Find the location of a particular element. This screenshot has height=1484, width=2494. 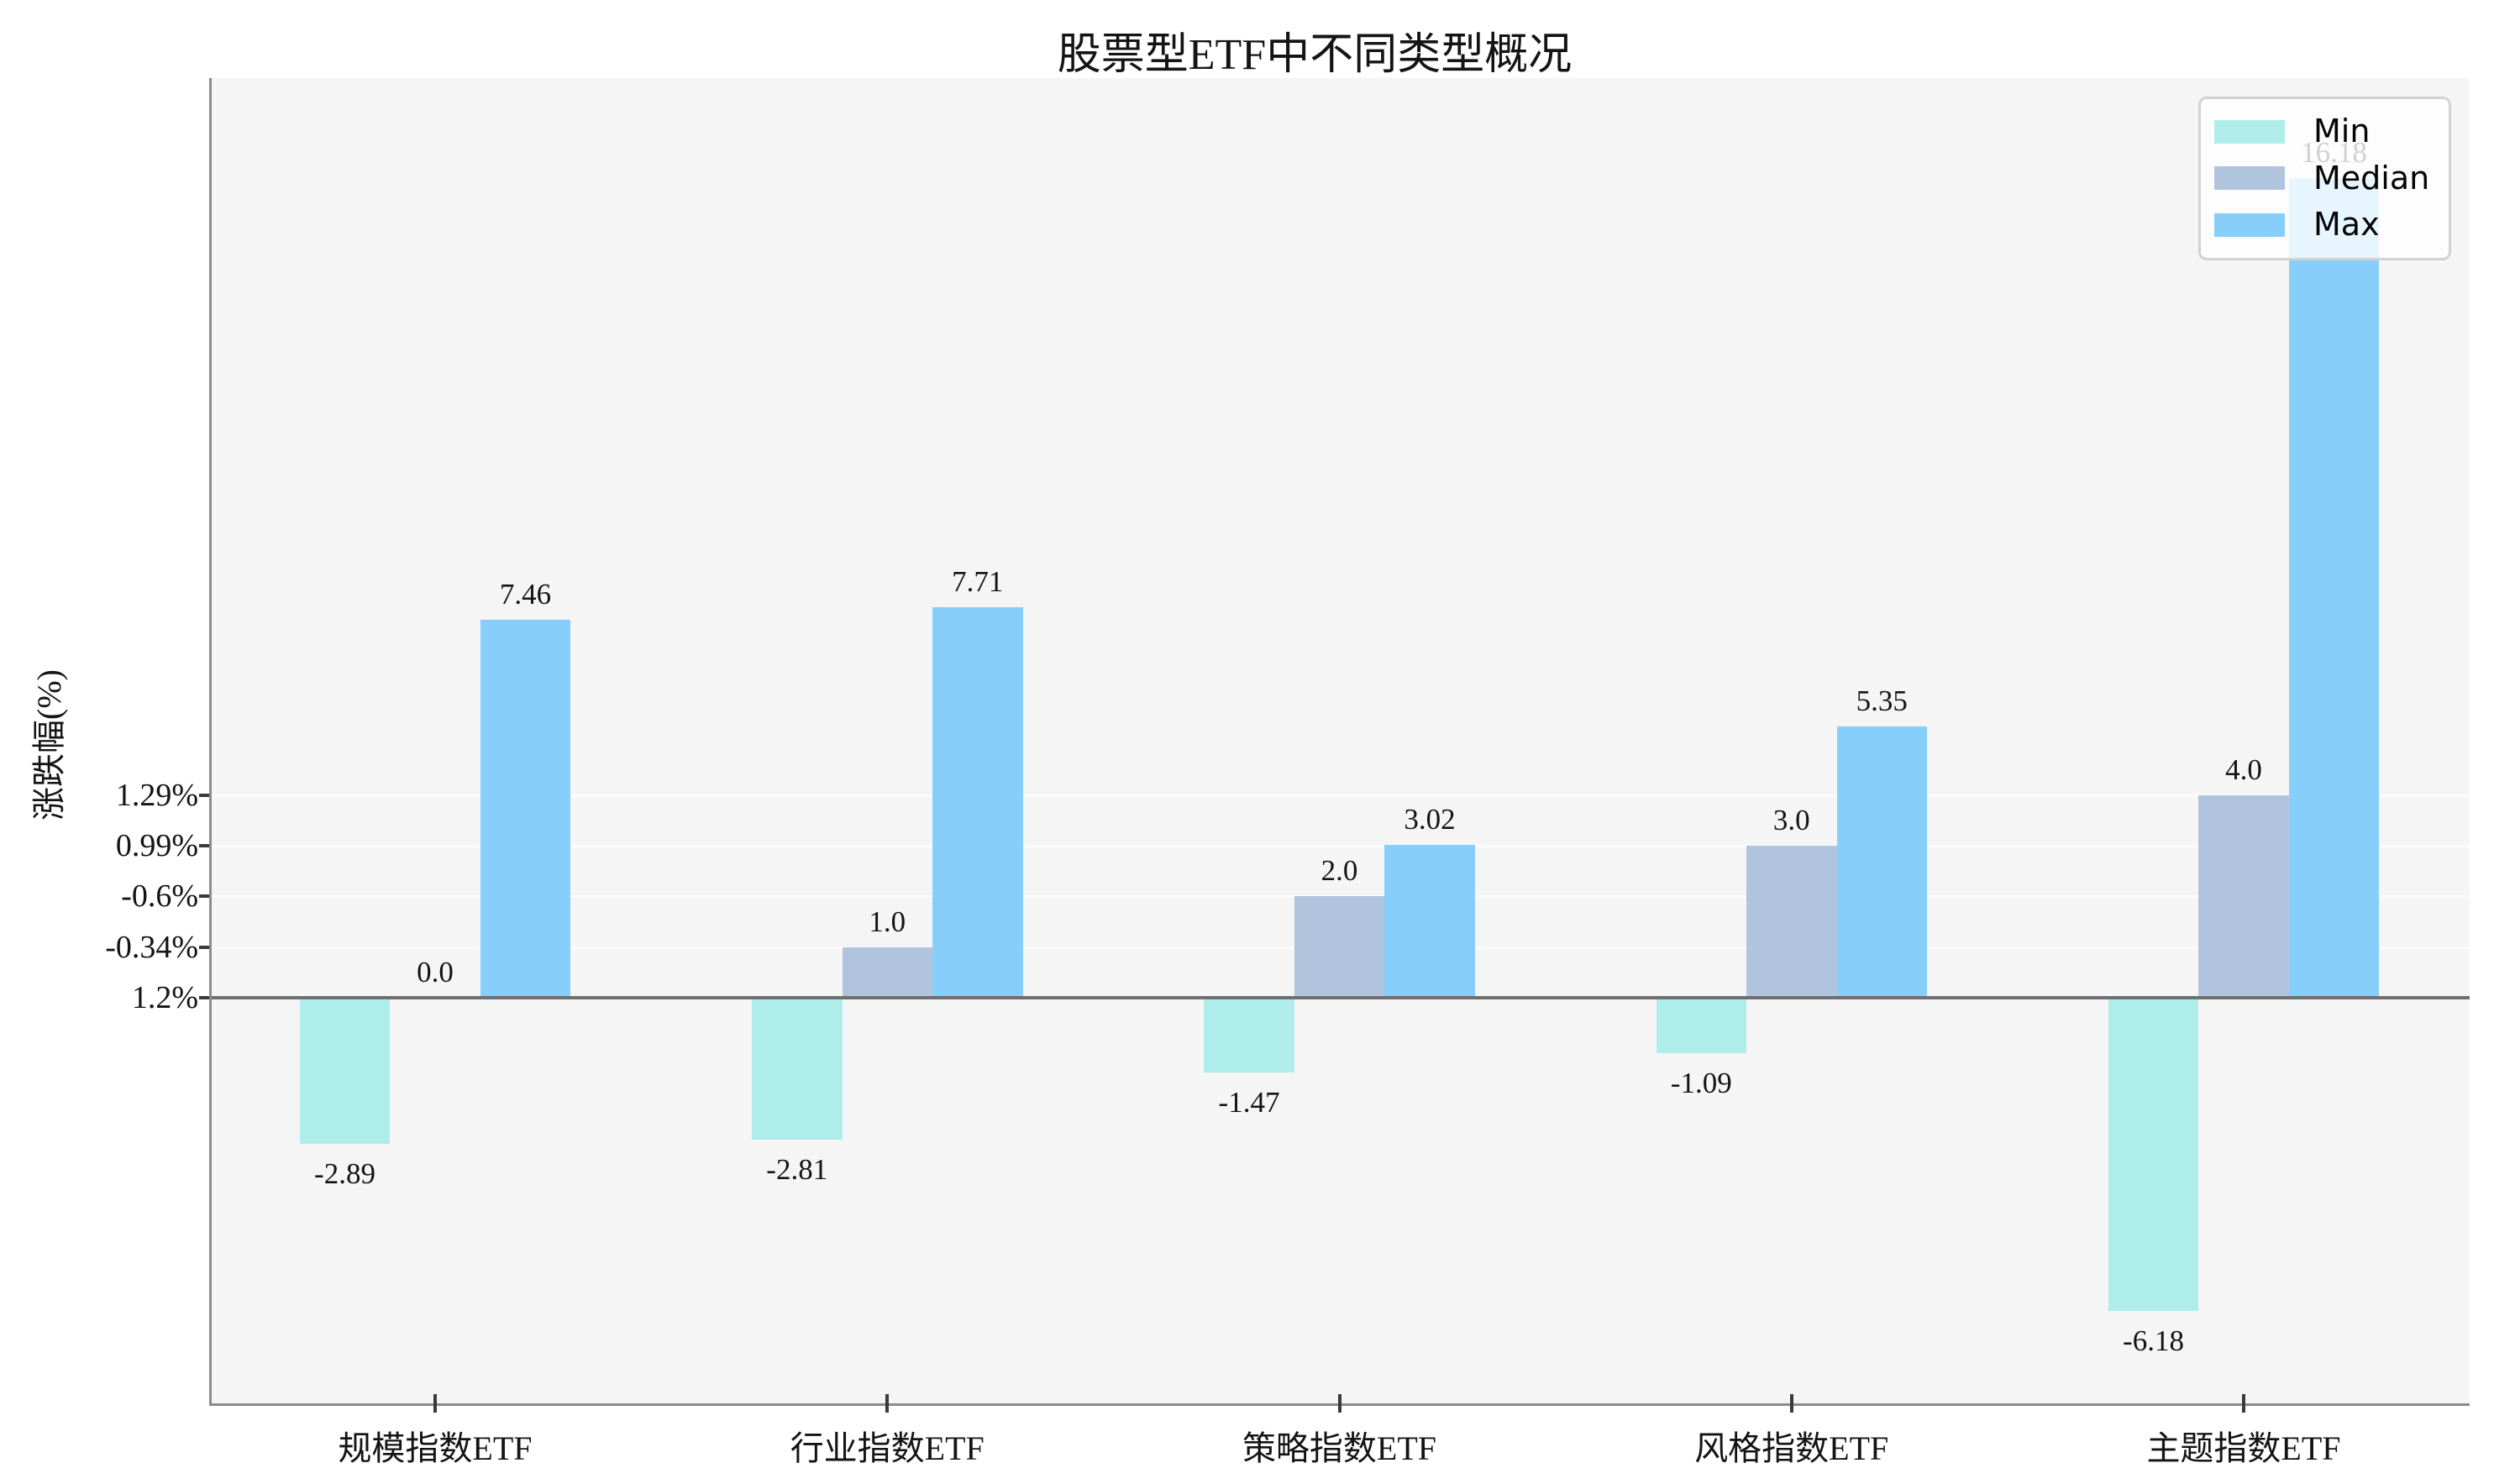

value-label-max-c1: 7.71 is located at coordinates (978, 582).